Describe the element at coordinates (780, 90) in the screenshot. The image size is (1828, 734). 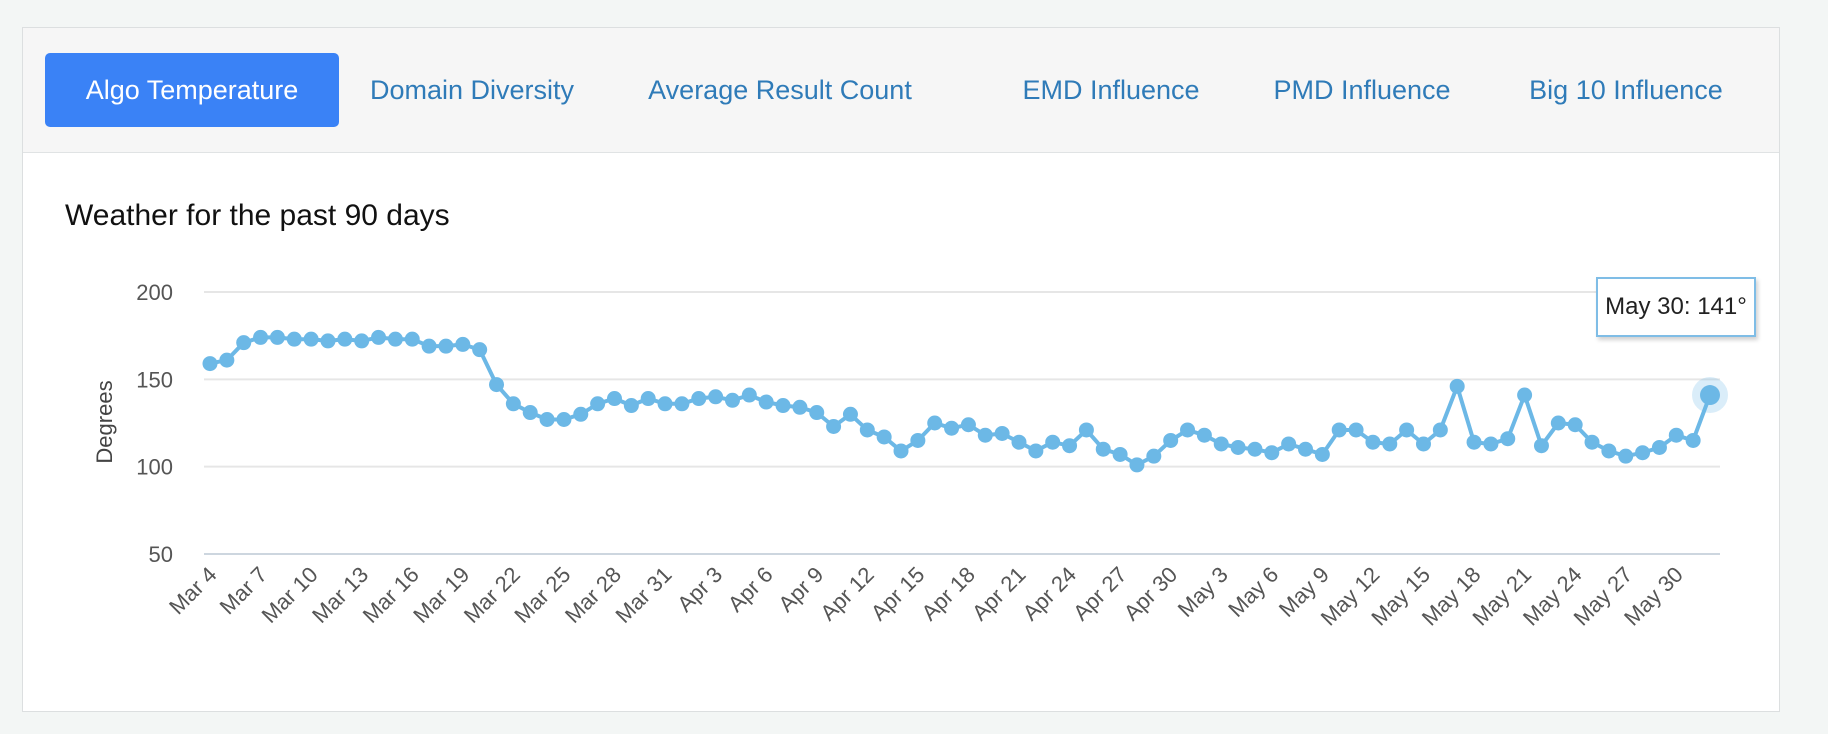
I see `tab-average-result-count: Average Result Count` at that location.